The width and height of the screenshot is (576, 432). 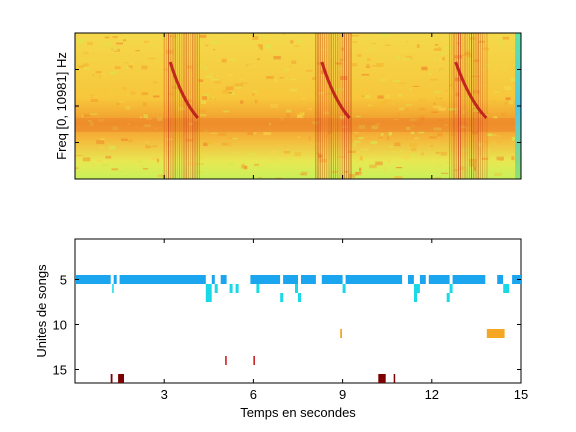 I want to click on song-units-x-tick-label: 3, so click(x=164, y=394).